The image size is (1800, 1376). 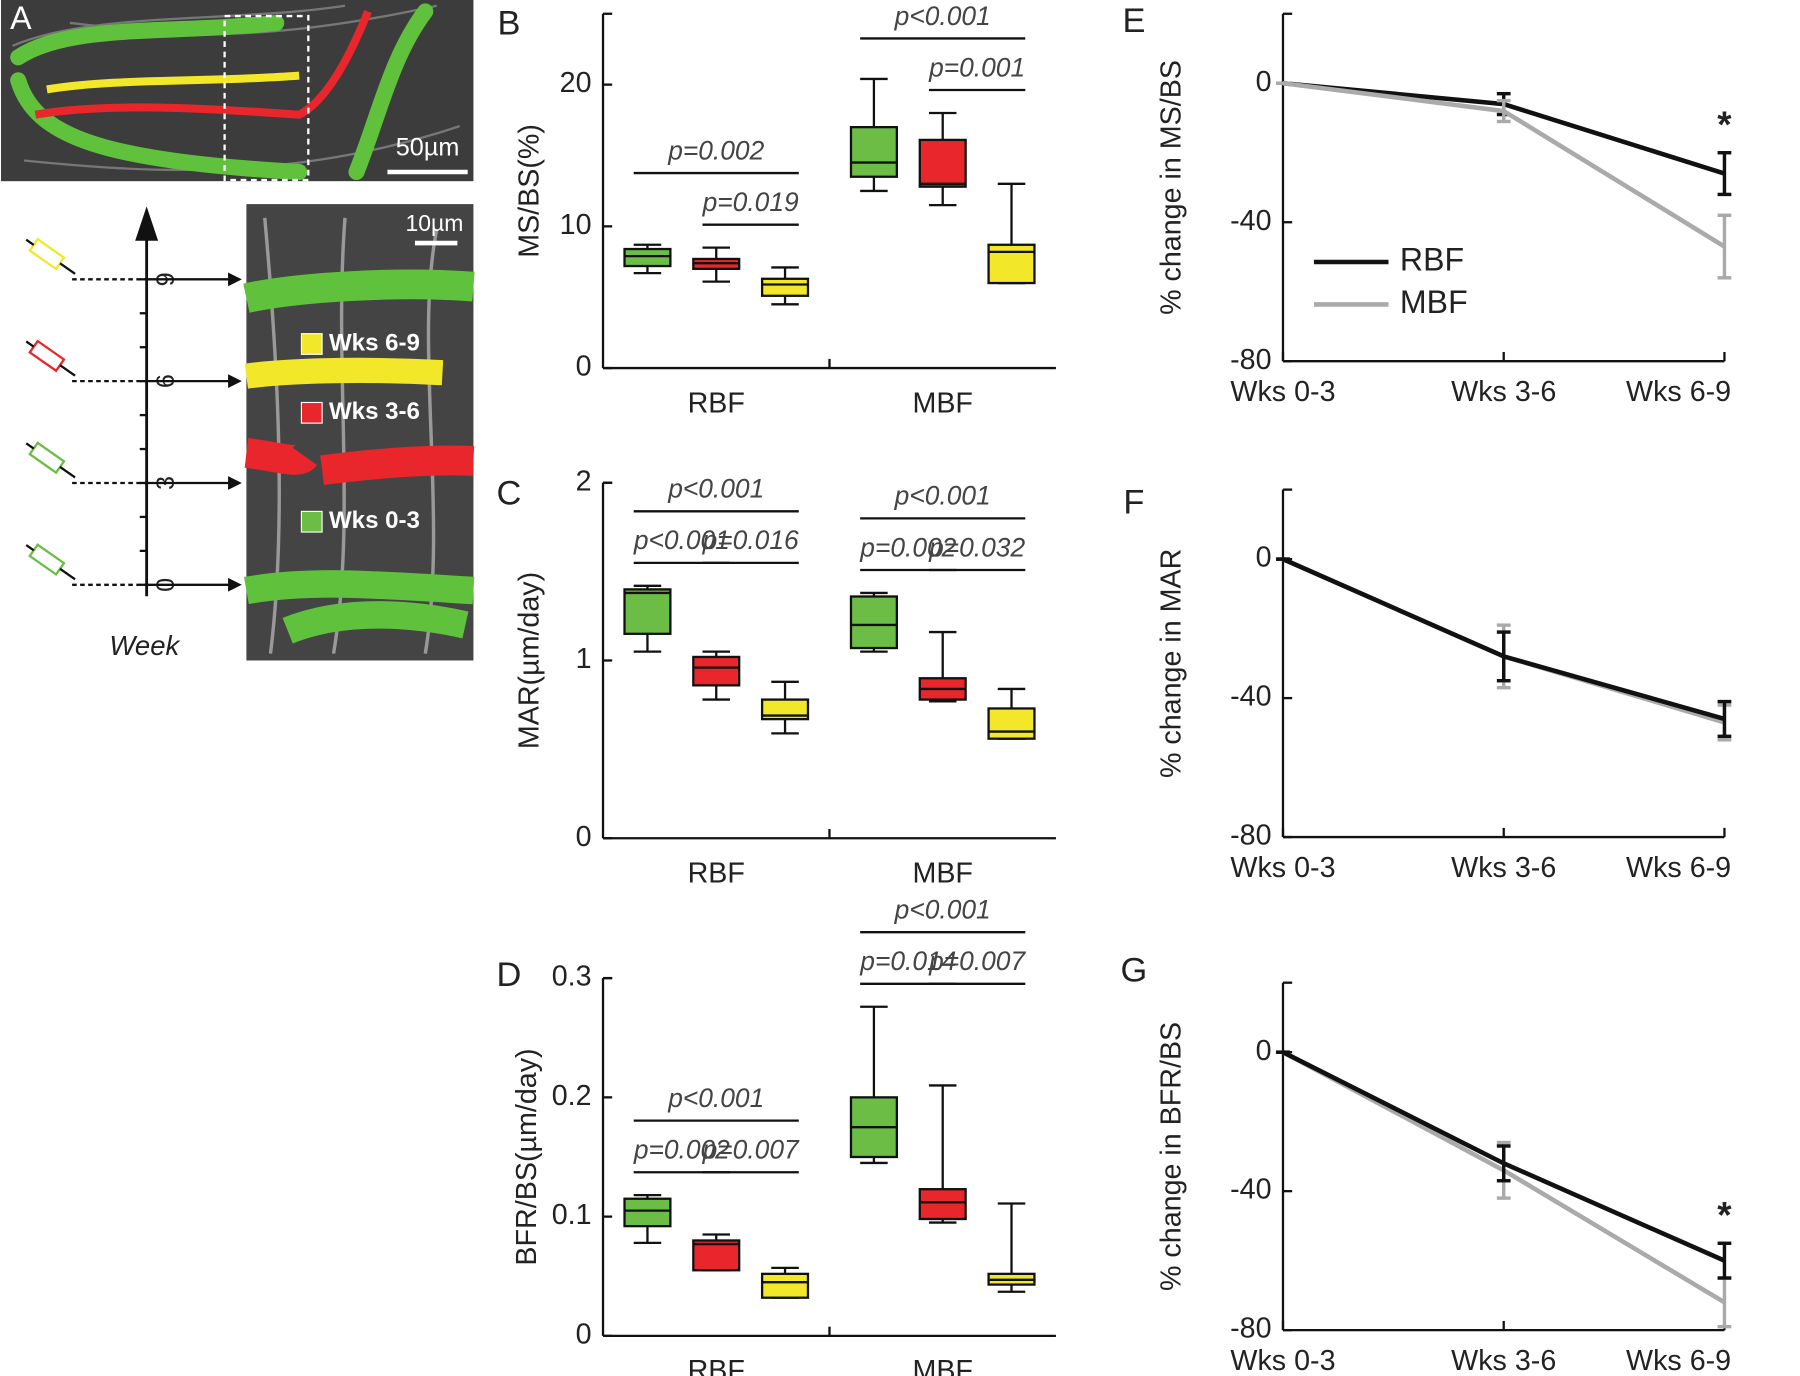 I want to click on panel-label: B, so click(x=509, y=23).